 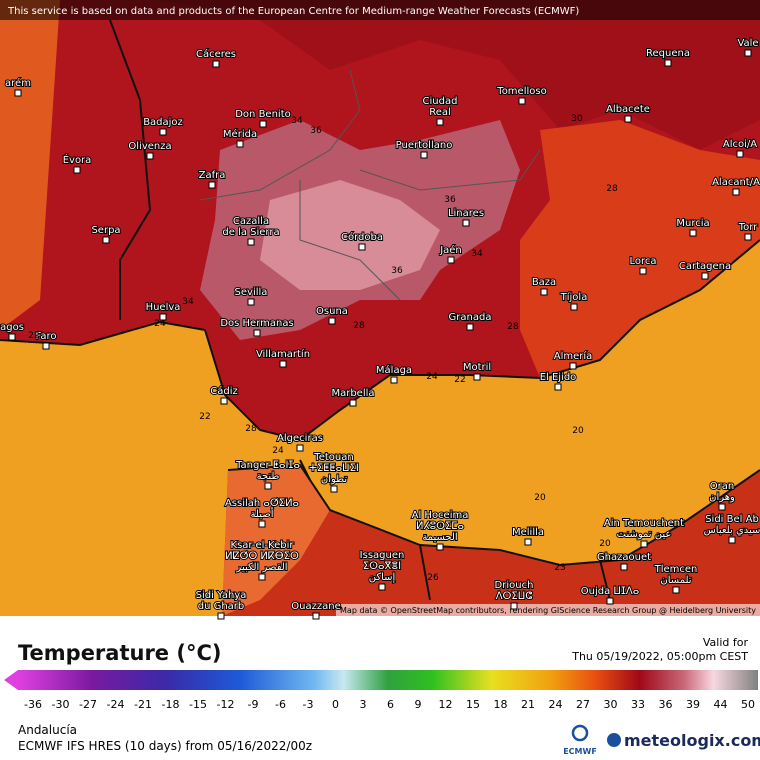 I want to click on colorbar-arrow, so click(x=11, y=680).